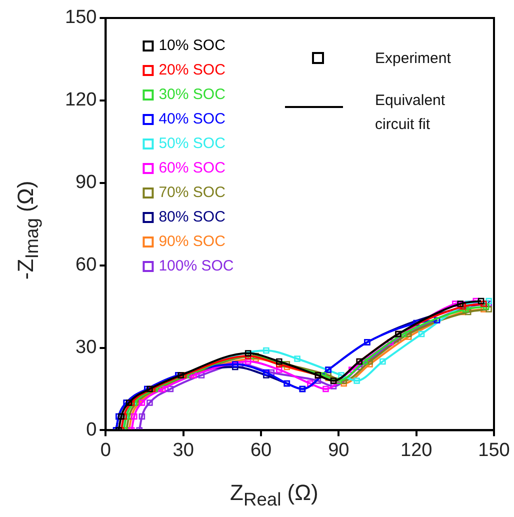  I want to click on legend-label: 80% SOC, so click(192, 217).